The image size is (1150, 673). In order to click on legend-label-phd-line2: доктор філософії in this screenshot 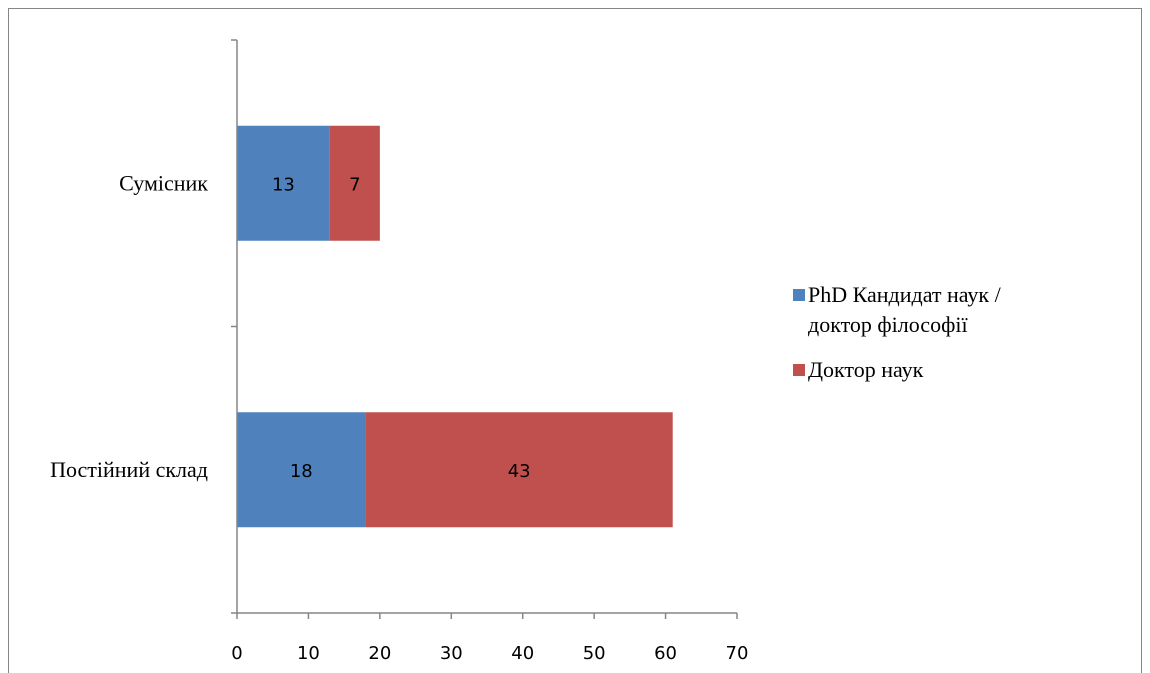, I will do `click(888, 324)`.